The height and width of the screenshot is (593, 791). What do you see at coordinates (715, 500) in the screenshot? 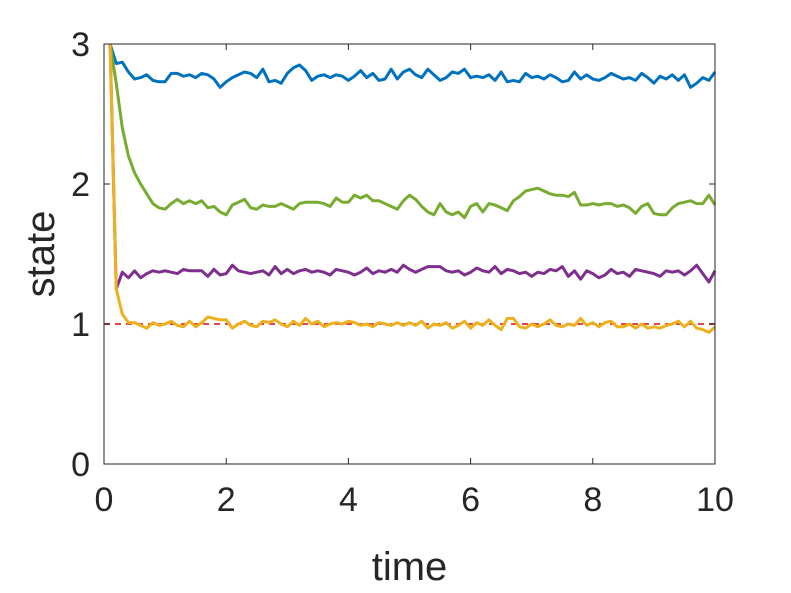
I see `x-tick-label: 10` at bounding box center [715, 500].